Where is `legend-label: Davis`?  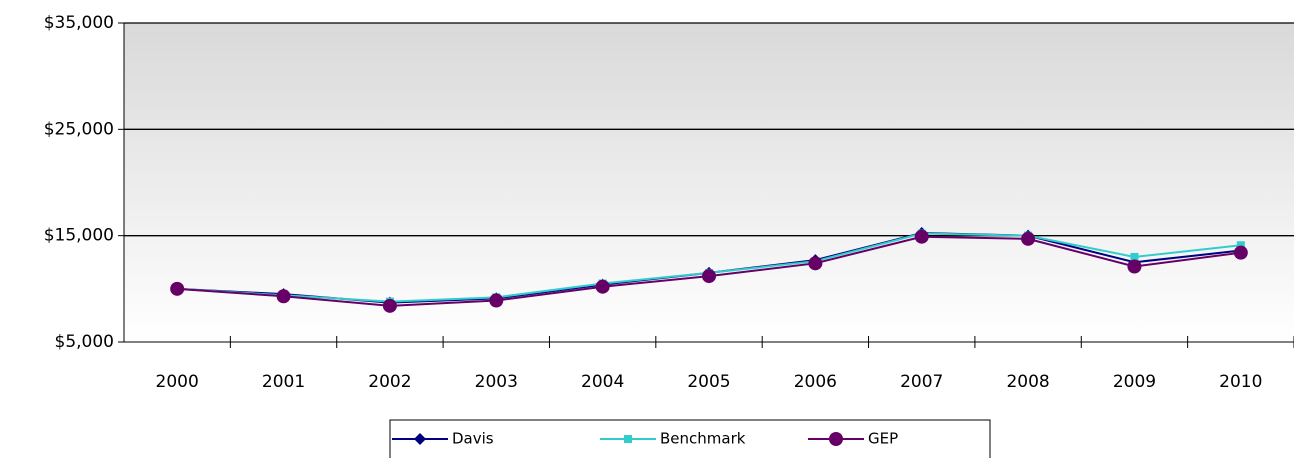 legend-label: Davis is located at coordinates (473, 439).